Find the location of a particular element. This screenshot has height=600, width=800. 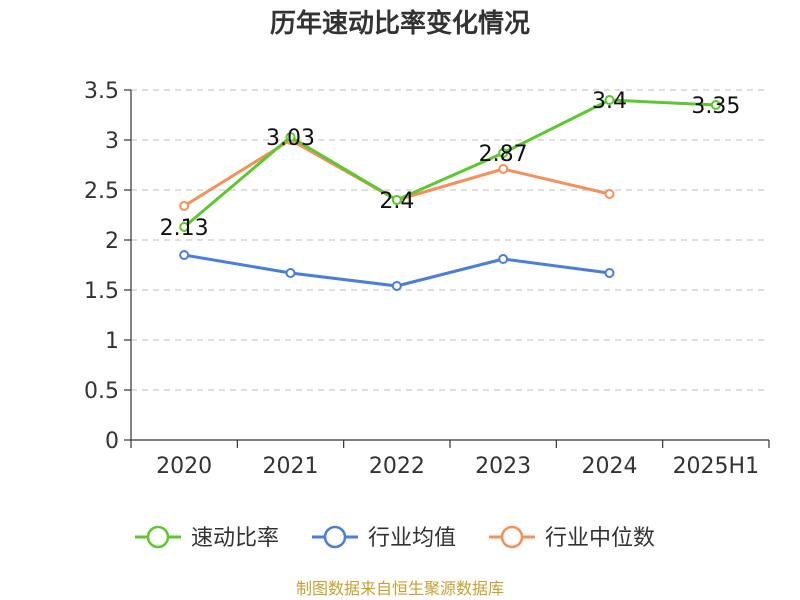

series-line is located at coordinates (449, 163).